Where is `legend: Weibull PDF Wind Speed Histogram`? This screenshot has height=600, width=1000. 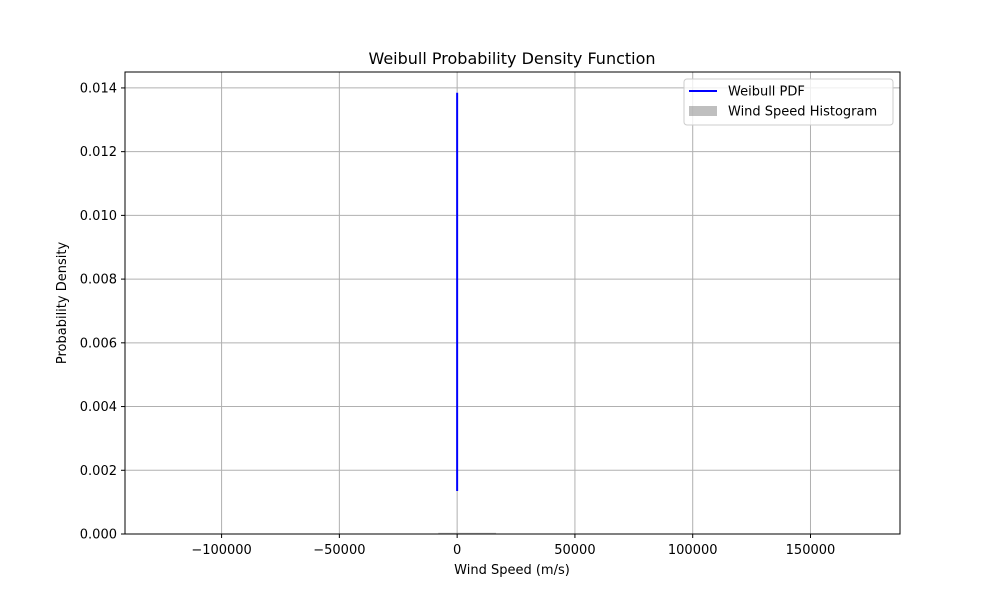 legend: Weibull PDF Wind Speed Histogram is located at coordinates (788, 102).